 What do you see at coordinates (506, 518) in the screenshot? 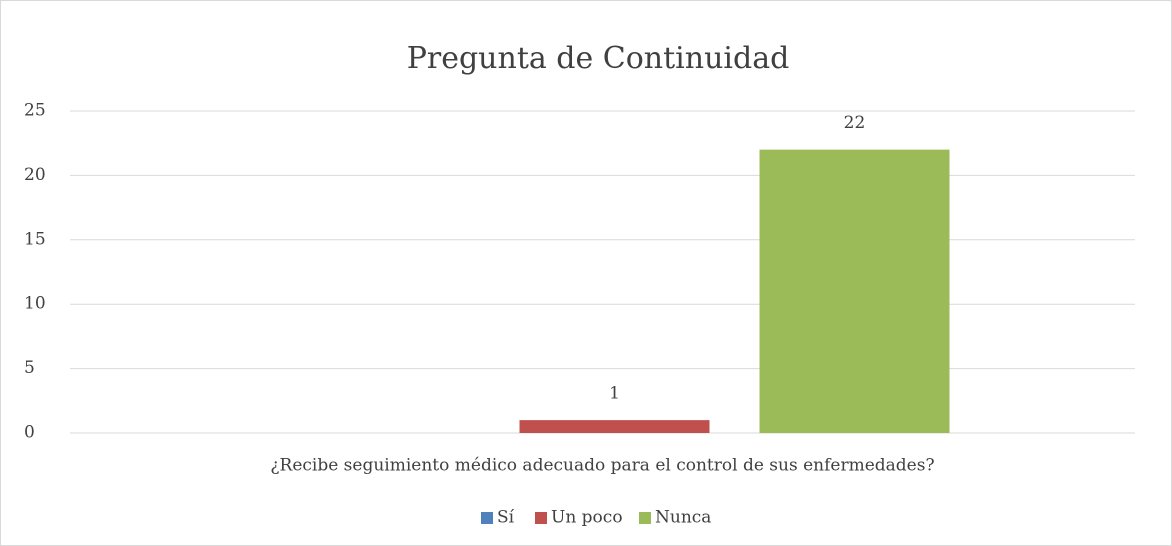
I see `legend-label: Sí` at bounding box center [506, 518].